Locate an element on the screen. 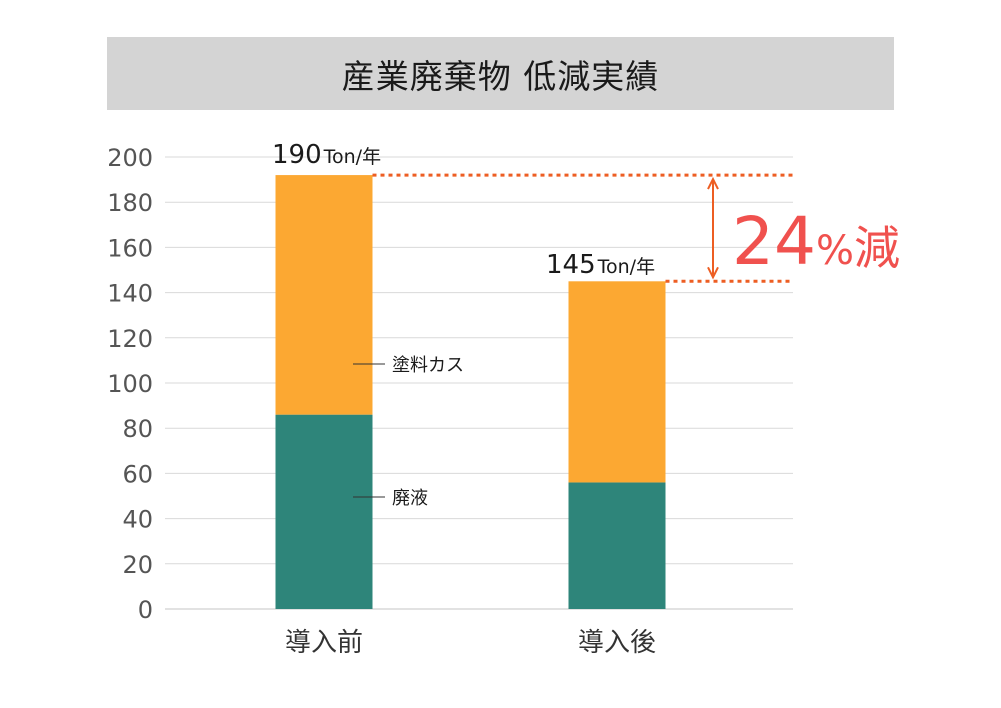 The height and width of the screenshot is (708, 1001). total-value: 145 is located at coordinates (571, 265).